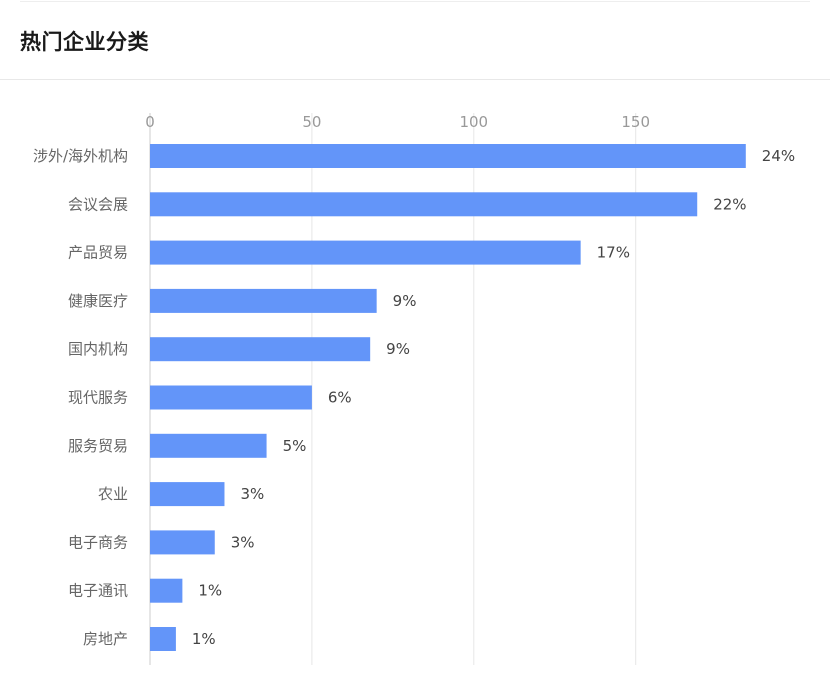 The width and height of the screenshot is (830, 686). What do you see at coordinates (729, 204) in the screenshot?
I see `bar-value-label: 22%` at bounding box center [729, 204].